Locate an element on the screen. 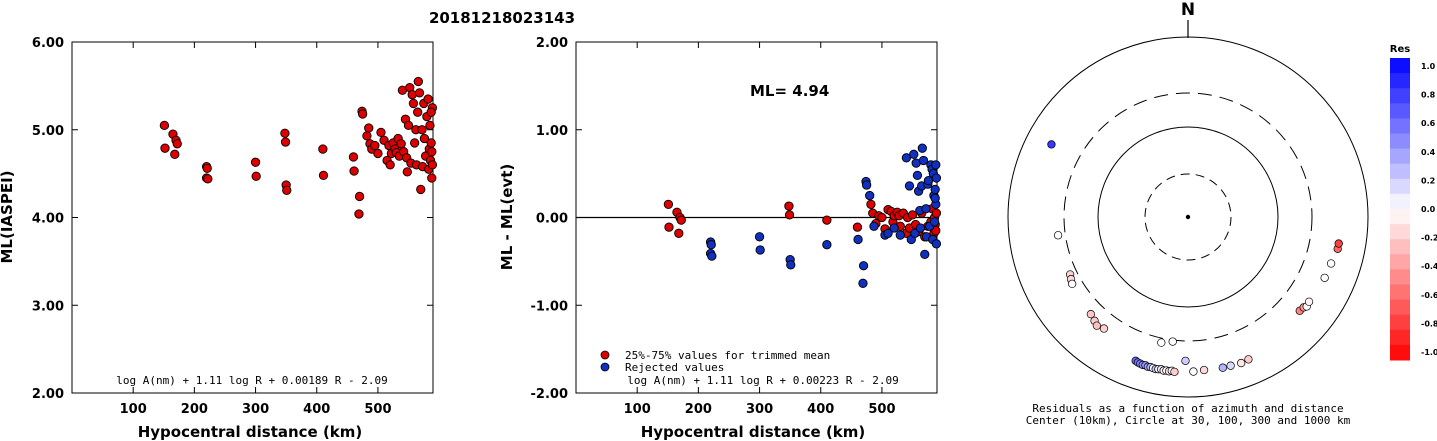 Image resolution: width=1437 pixels, height=441 pixels. colorbar-tick-label: 0.4 is located at coordinates (1428, 152).